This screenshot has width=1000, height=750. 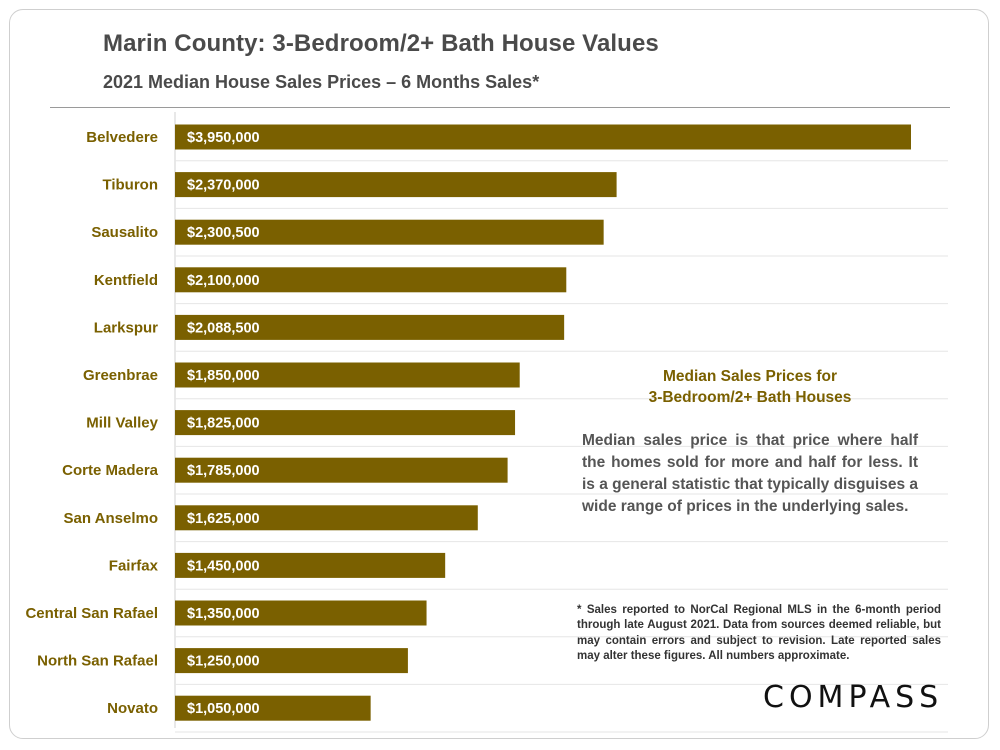 I want to click on category-label: Corte Madera, so click(x=110, y=470).